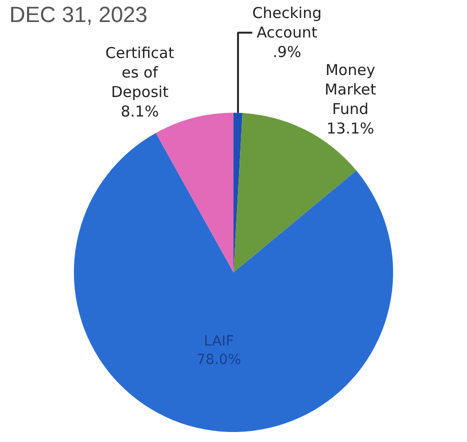  I want to click on data-label: 13.1%, so click(350, 129).